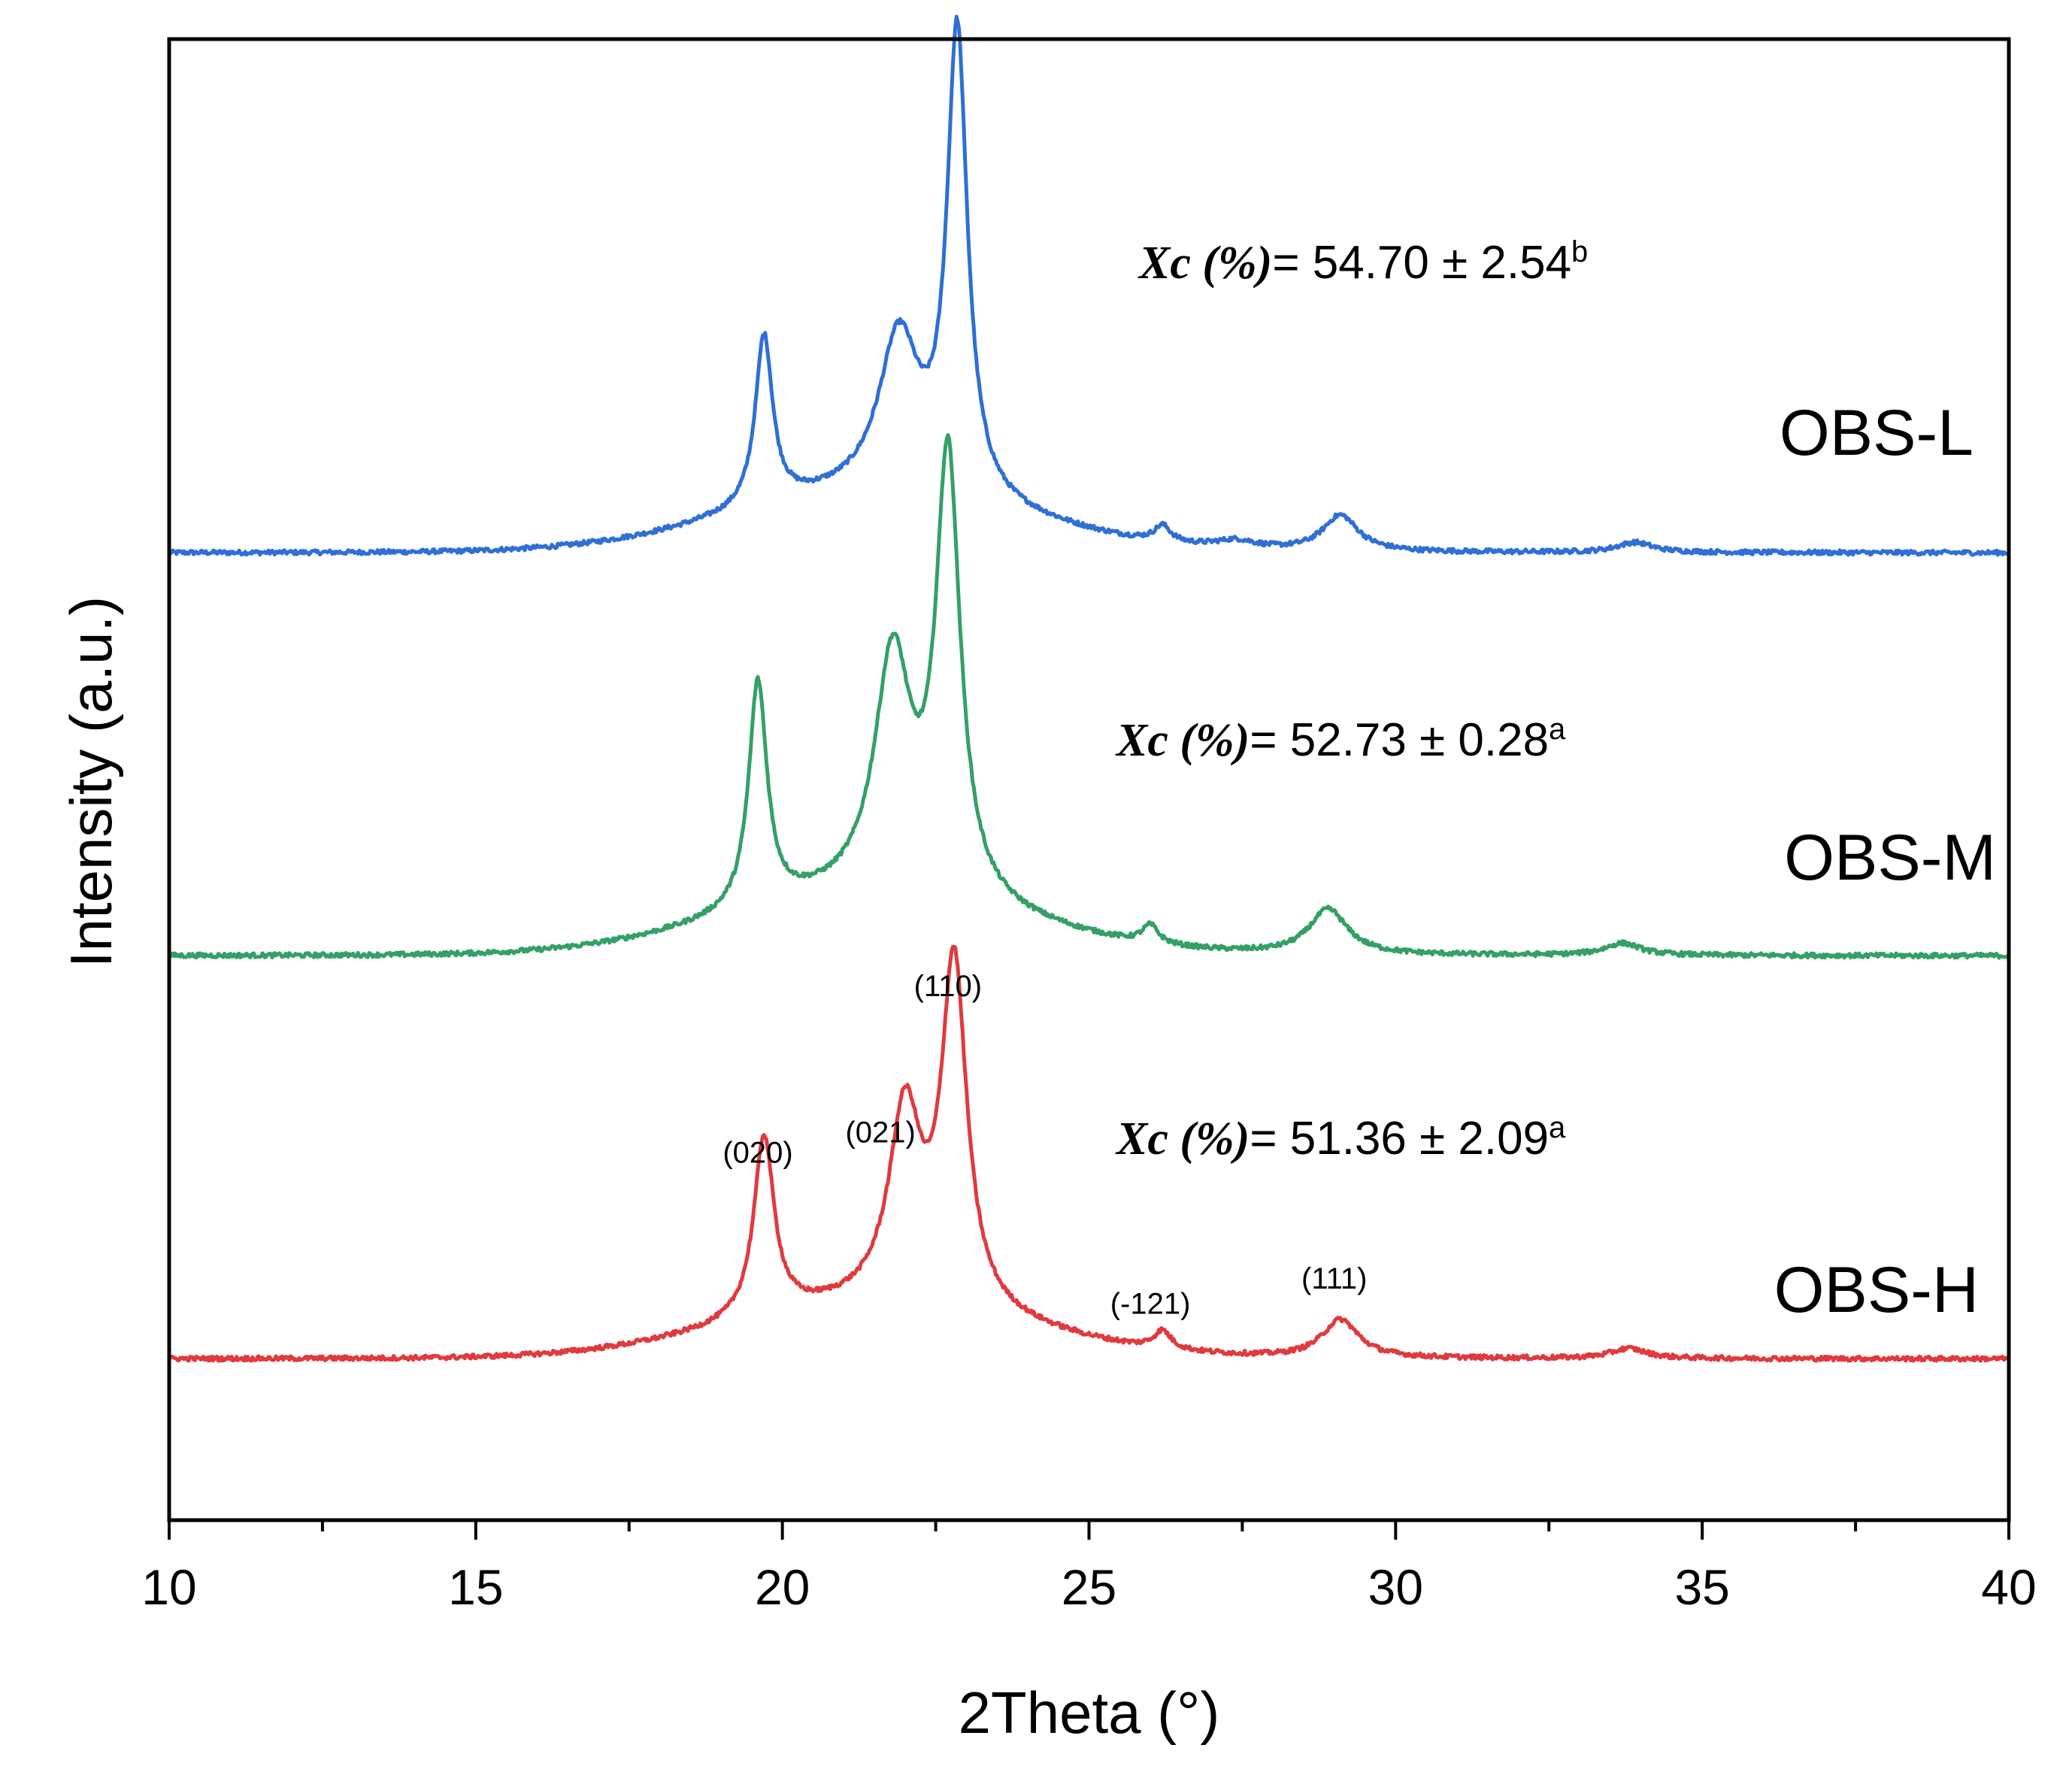  What do you see at coordinates (1089, 1587) in the screenshot?
I see `x-tick-label: 25` at bounding box center [1089, 1587].